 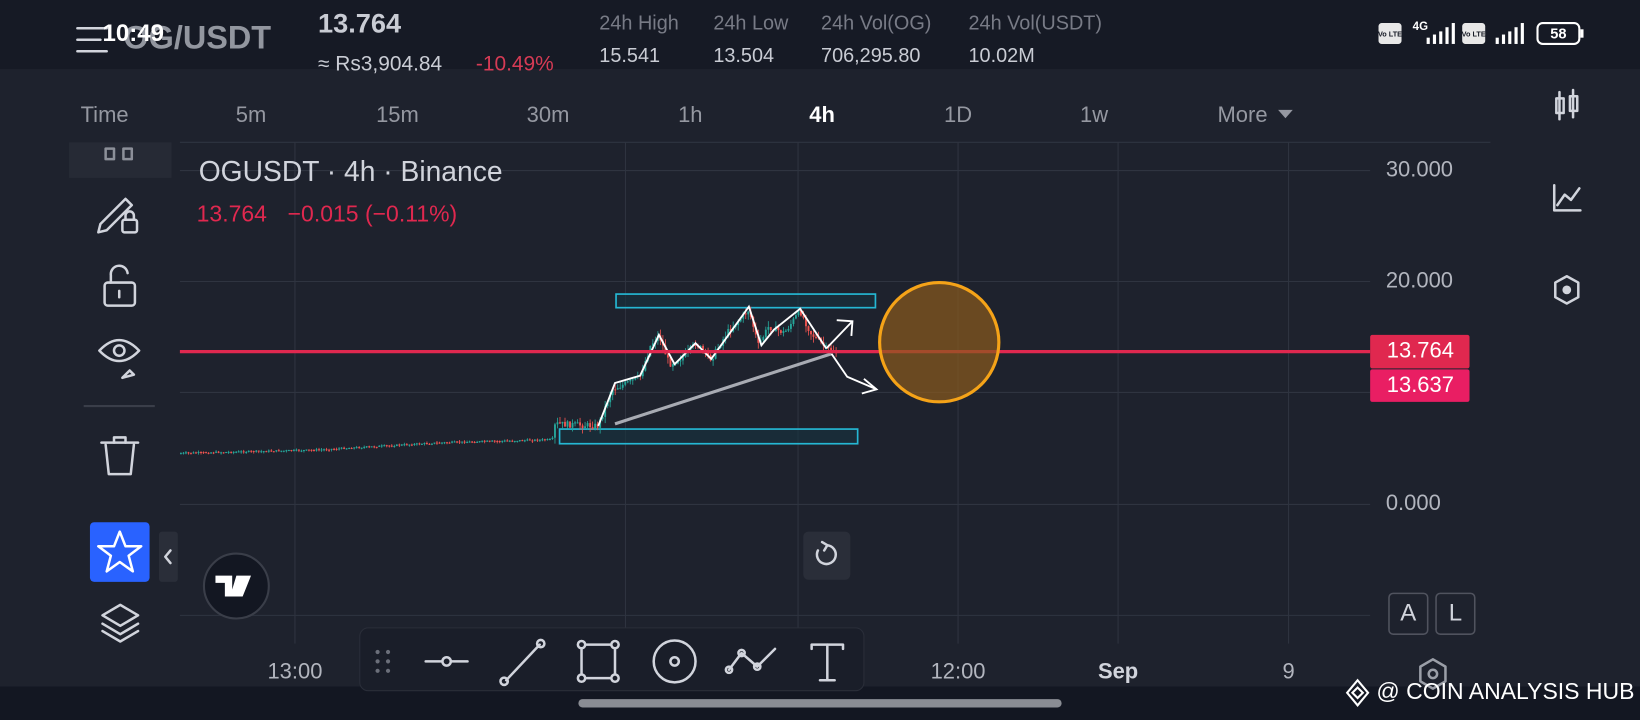 What do you see at coordinates (827, 662) in the screenshot?
I see `text-tool` at bounding box center [827, 662].